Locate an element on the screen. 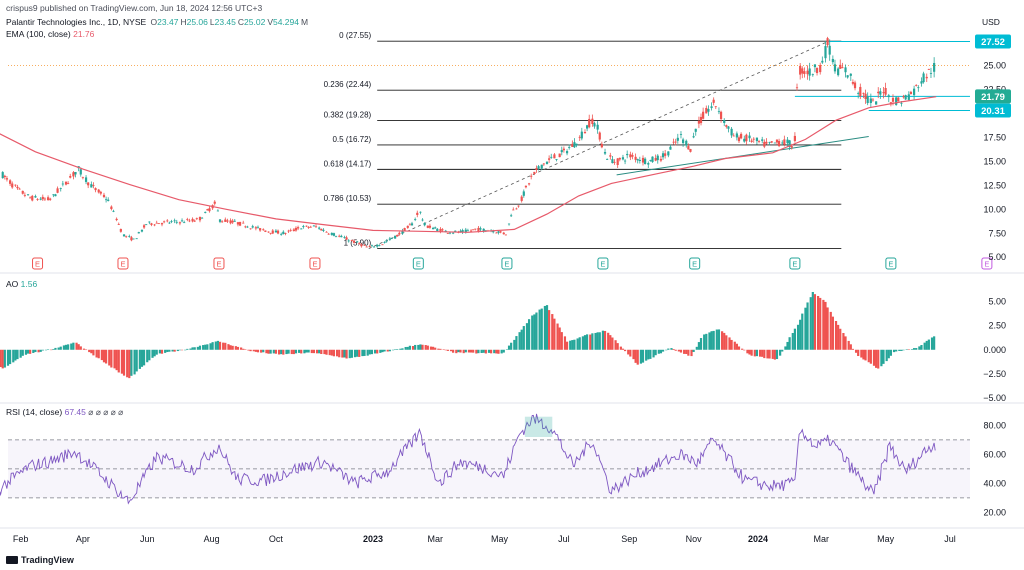 The height and width of the screenshot is (570, 1024). ema-value: 21.76 is located at coordinates (84, 34).